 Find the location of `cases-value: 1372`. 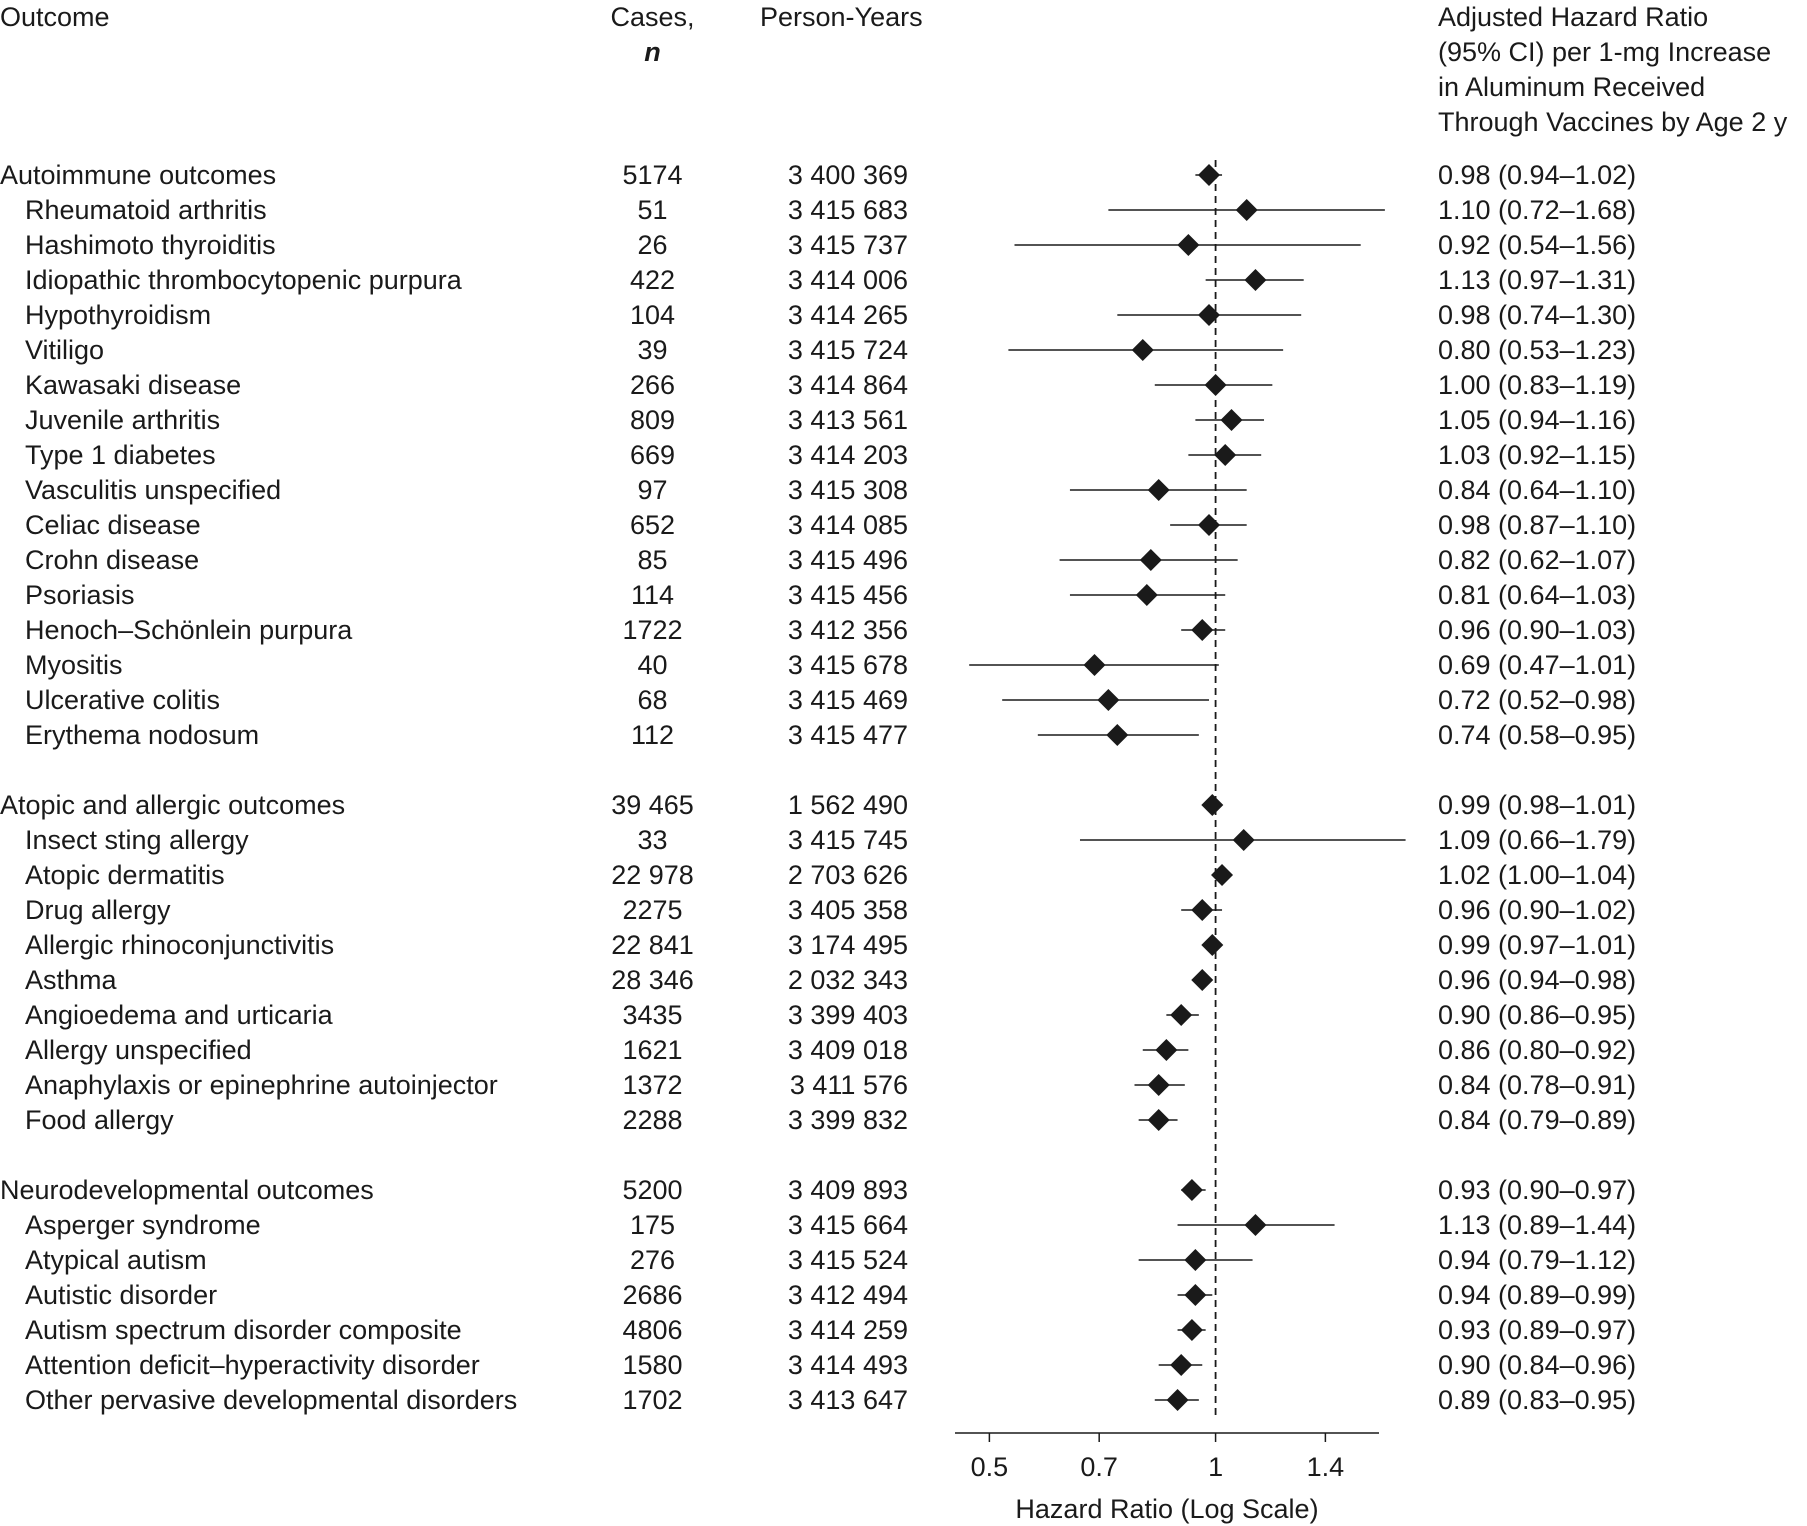

cases-value: 1372 is located at coordinates (652, 1085).